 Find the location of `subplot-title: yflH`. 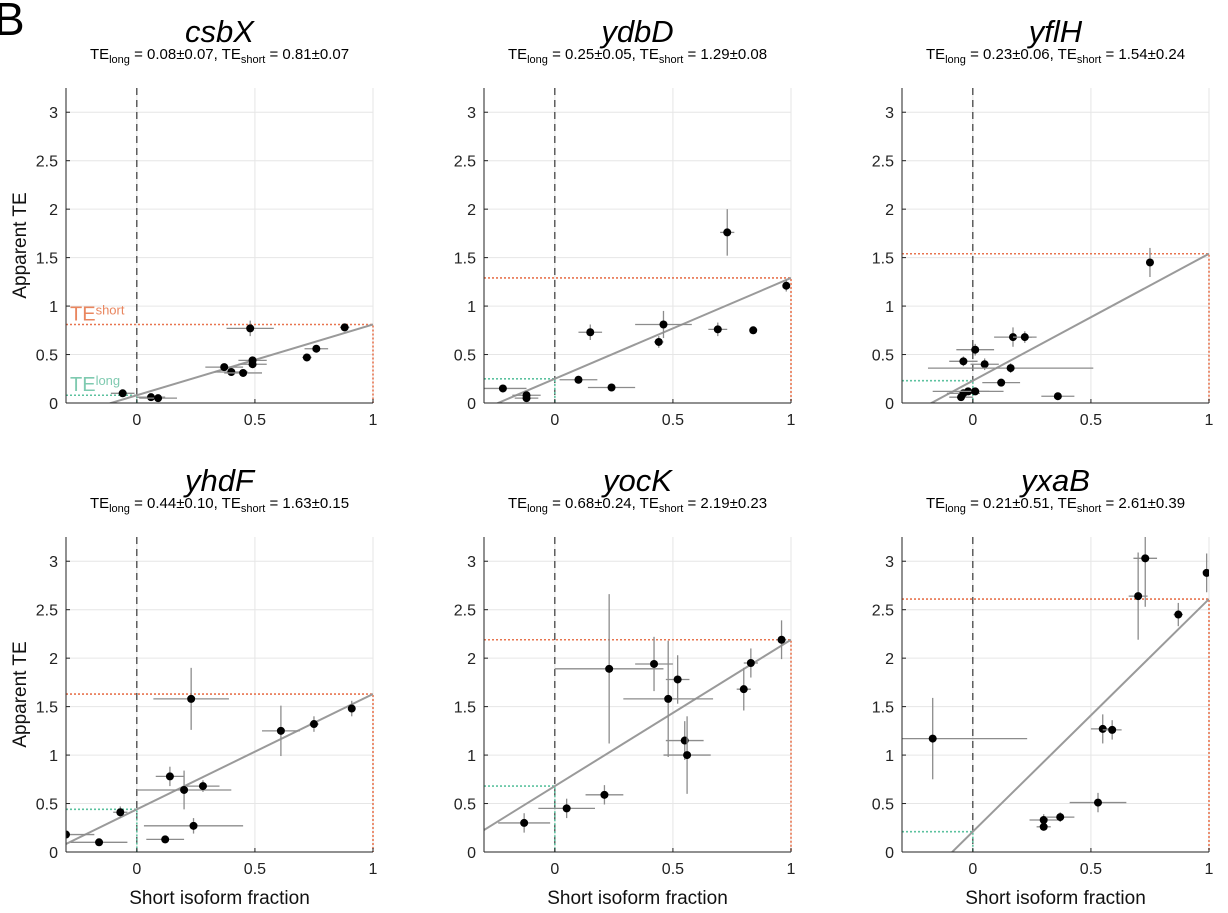

subplot-title: yflH is located at coordinates (1055, 31).